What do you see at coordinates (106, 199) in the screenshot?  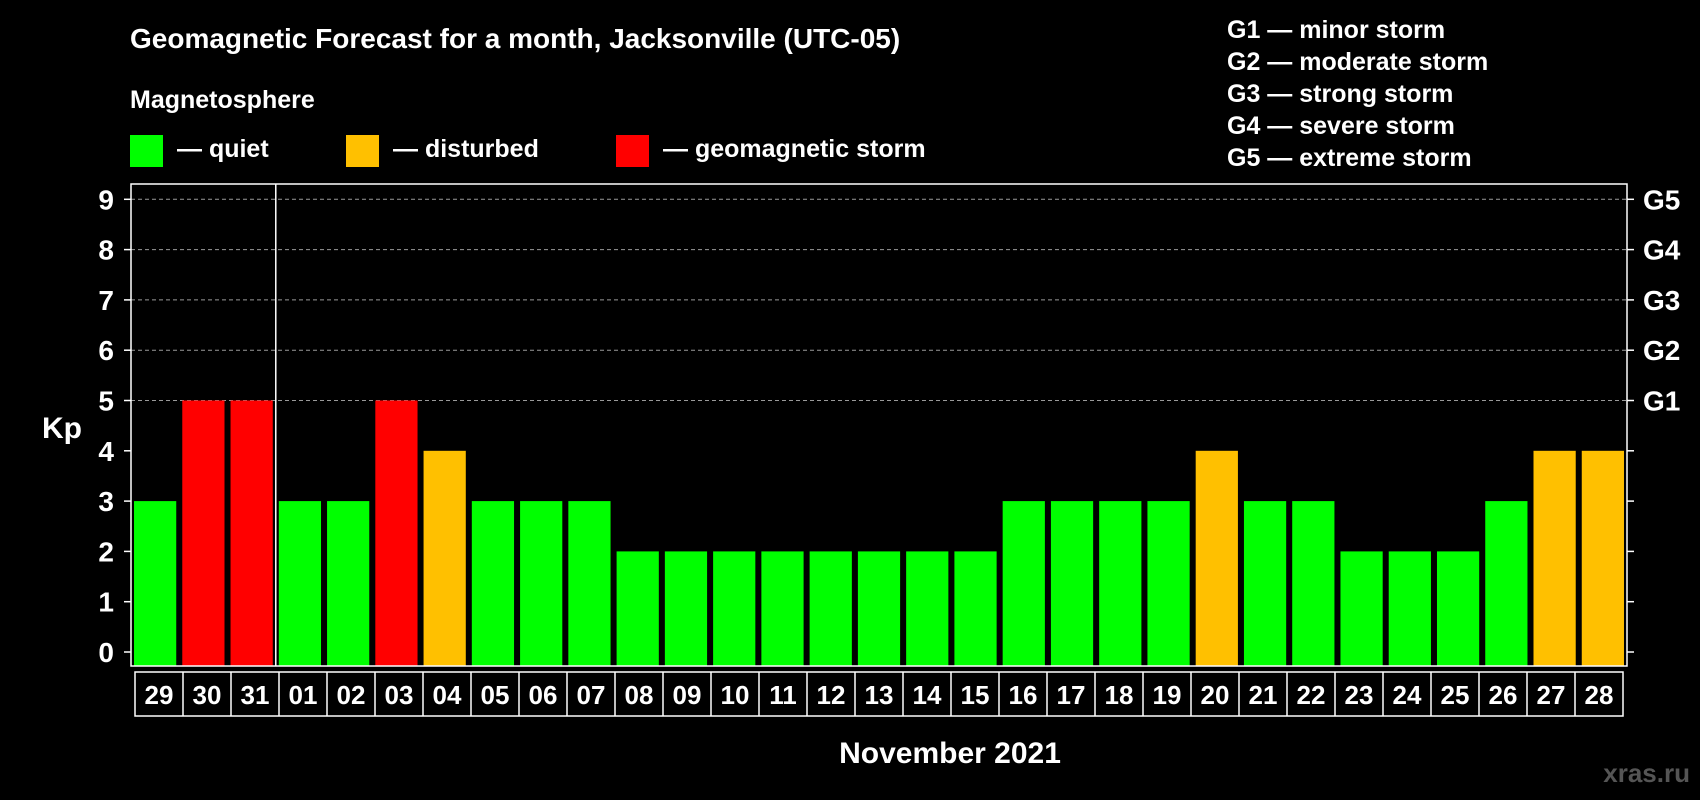 I see `y-tick-label-9: 9` at bounding box center [106, 199].